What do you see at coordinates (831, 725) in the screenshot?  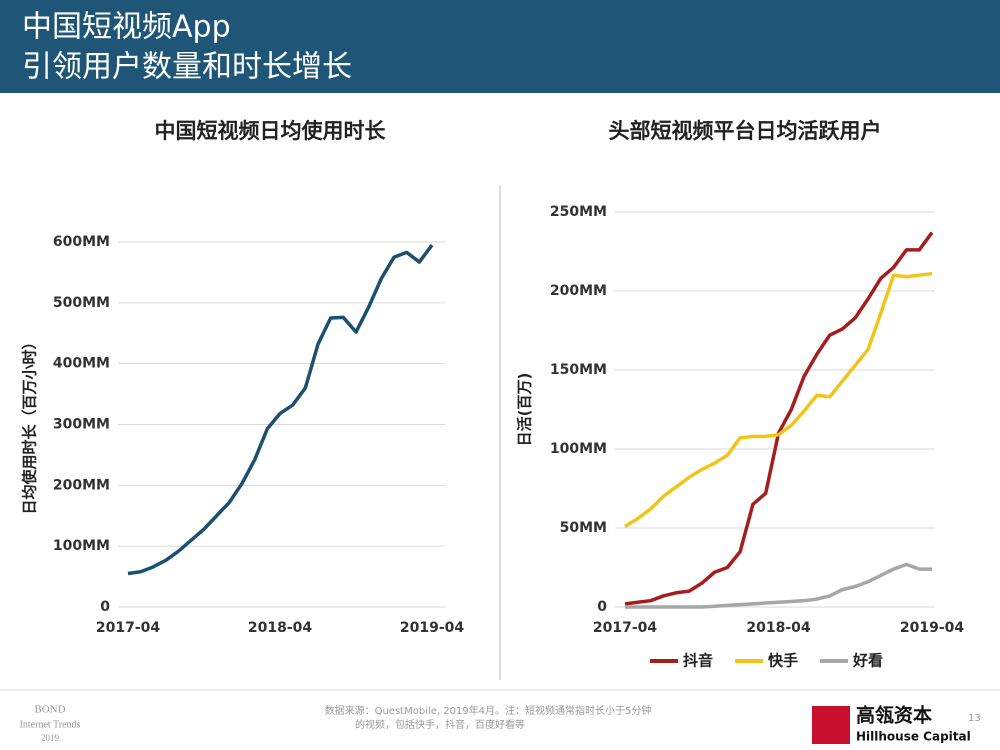 I see `logo-mark` at bounding box center [831, 725].